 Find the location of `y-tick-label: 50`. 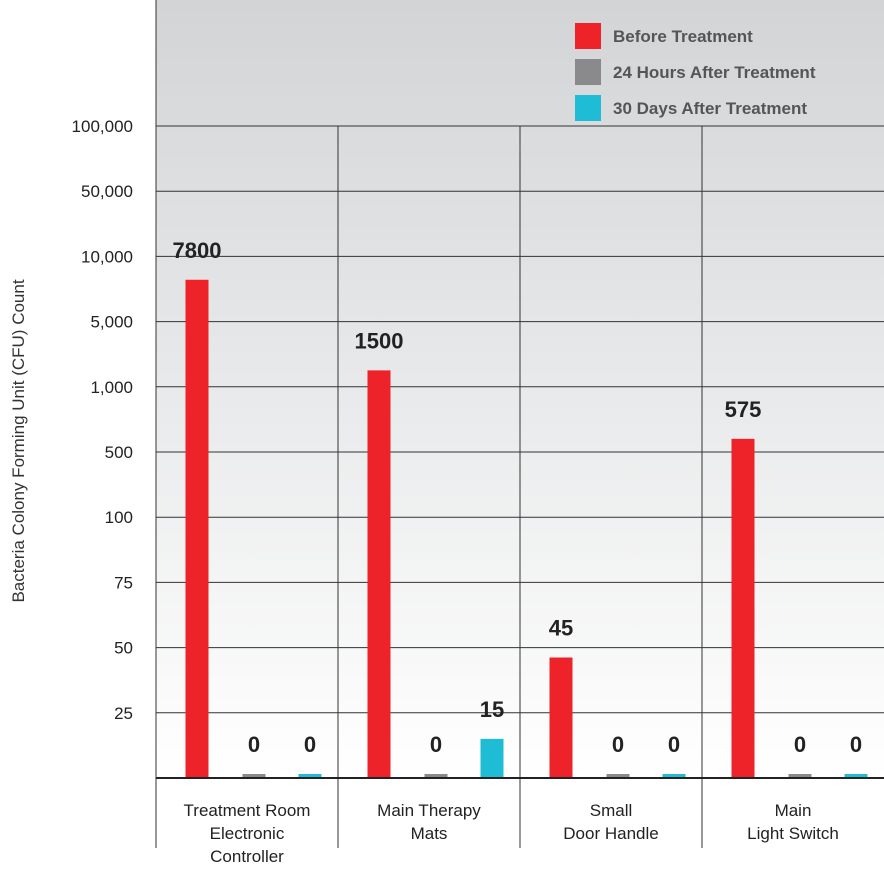

y-tick-label: 50 is located at coordinates (123, 648).